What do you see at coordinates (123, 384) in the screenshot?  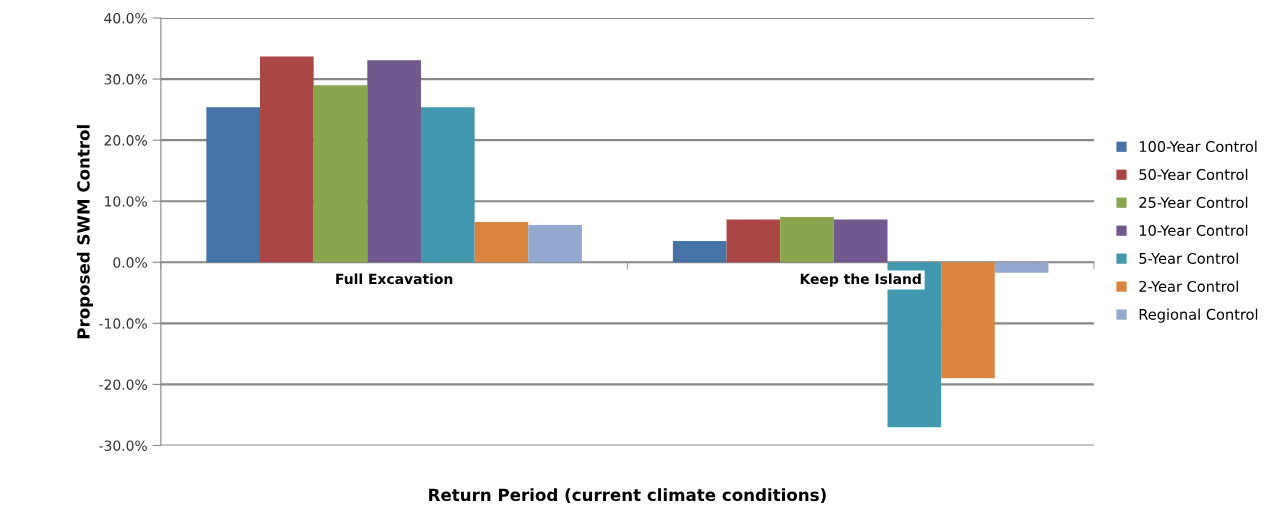 I see `y-tick-label: -20.0%` at bounding box center [123, 384].